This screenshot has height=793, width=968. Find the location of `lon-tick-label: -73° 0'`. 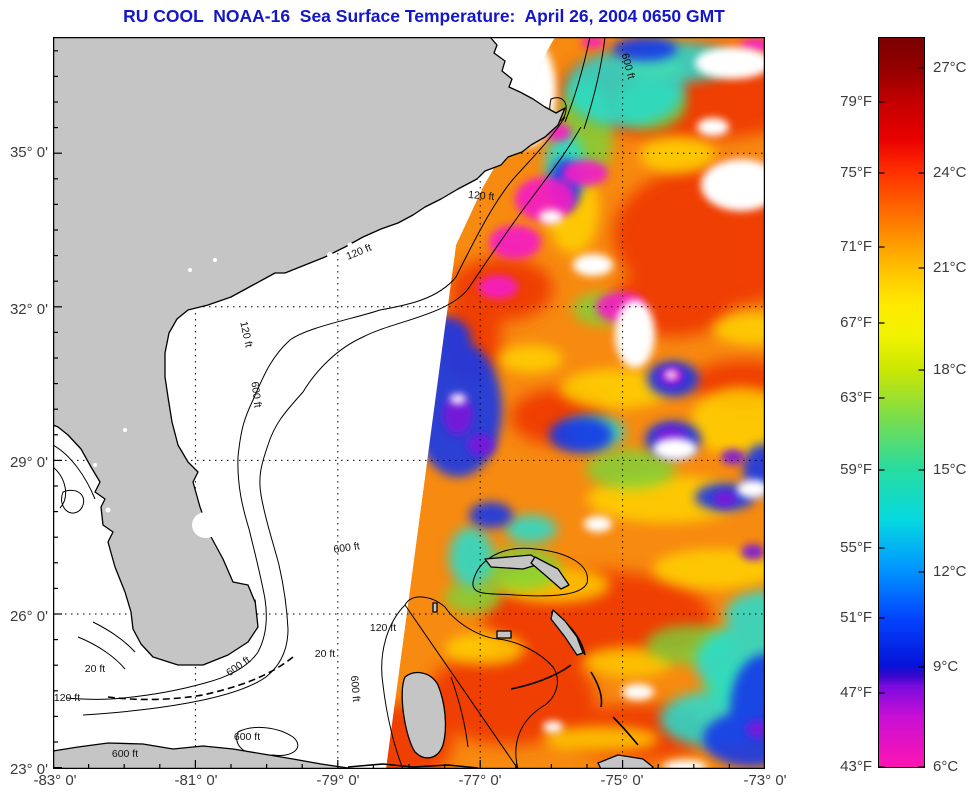

lon-tick-label: -73° 0' is located at coordinates (765, 780).